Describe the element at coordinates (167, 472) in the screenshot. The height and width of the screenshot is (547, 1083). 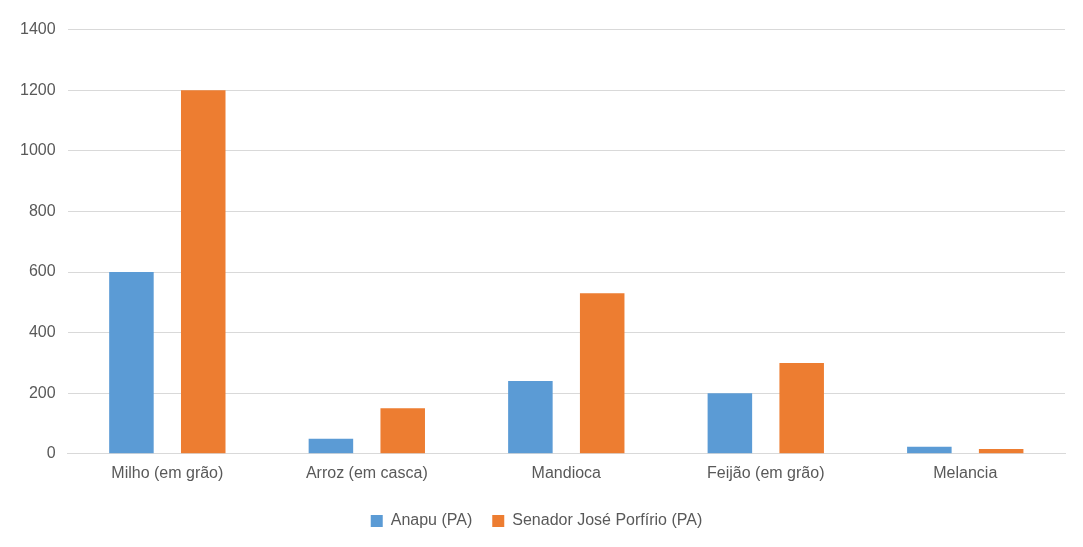
I see `x-tick-label: Milho (em grão)` at that location.